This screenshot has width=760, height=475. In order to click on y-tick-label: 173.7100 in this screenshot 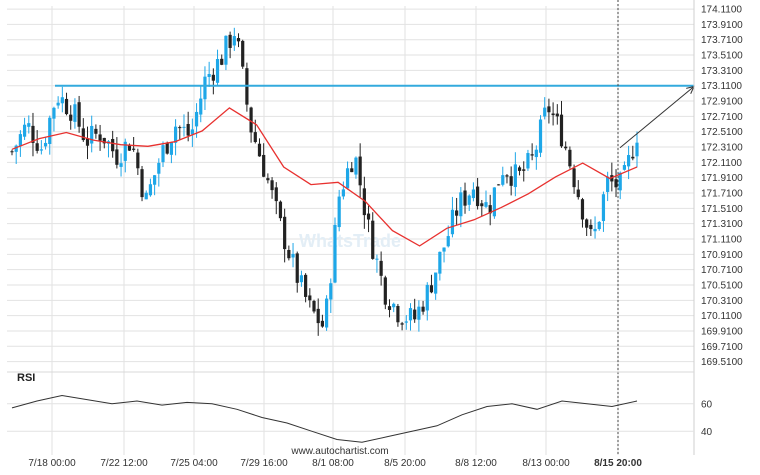, I will do `click(722, 40)`.